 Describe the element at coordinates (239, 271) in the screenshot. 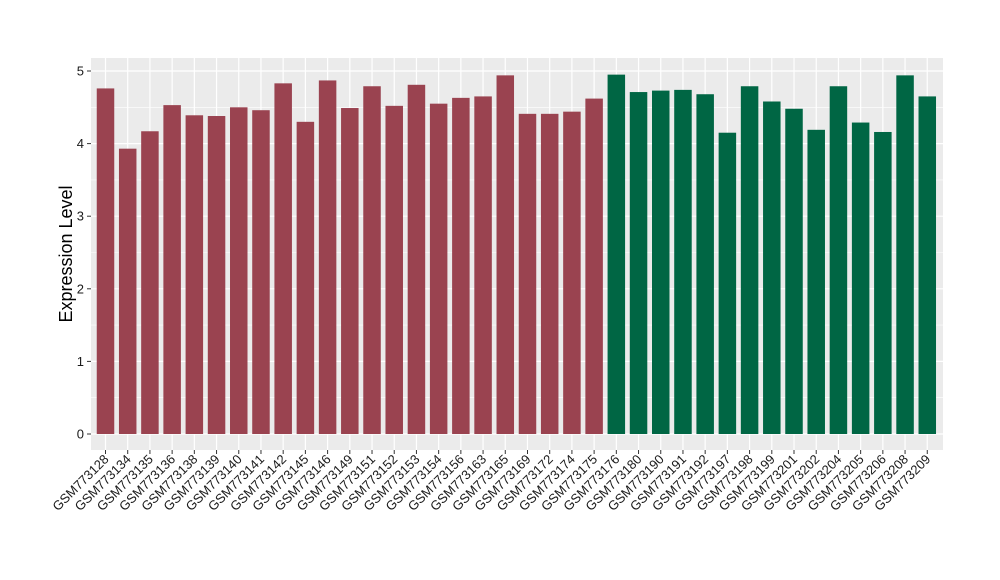

I see `bar-GSM773140` at that location.